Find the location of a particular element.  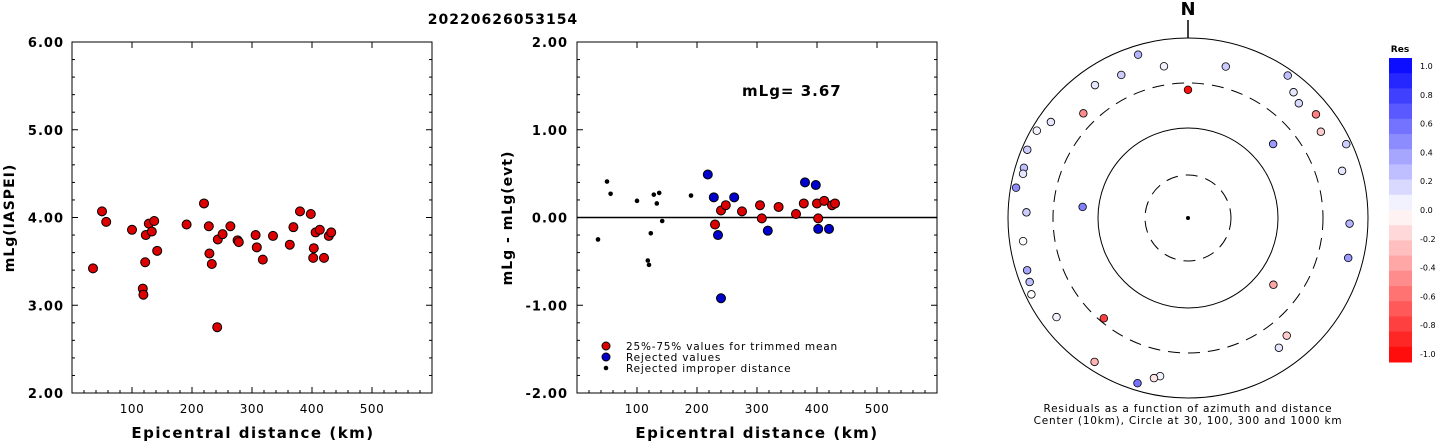

x-tick-label: 400 is located at coordinates (312, 409).